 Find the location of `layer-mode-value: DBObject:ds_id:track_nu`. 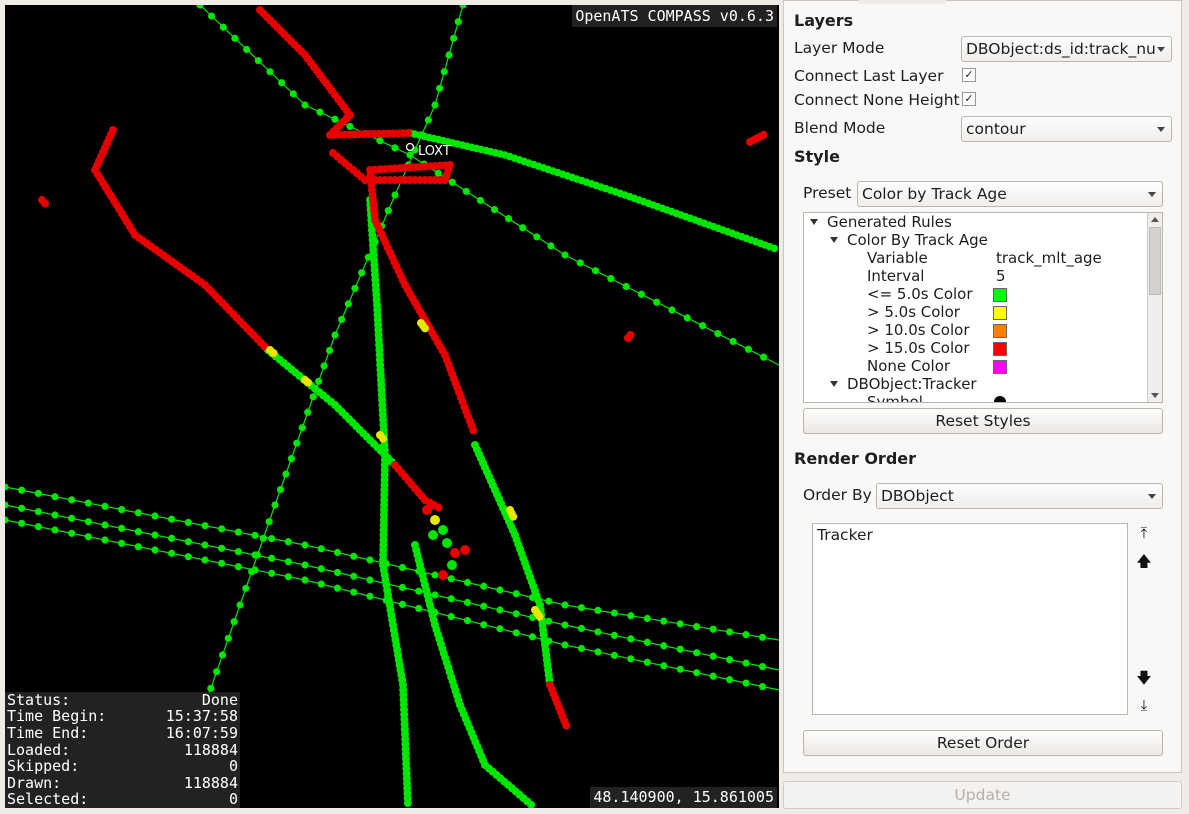

layer-mode-value: DBObject:ds_id:track_nu is located at coordinates (1061, 49).